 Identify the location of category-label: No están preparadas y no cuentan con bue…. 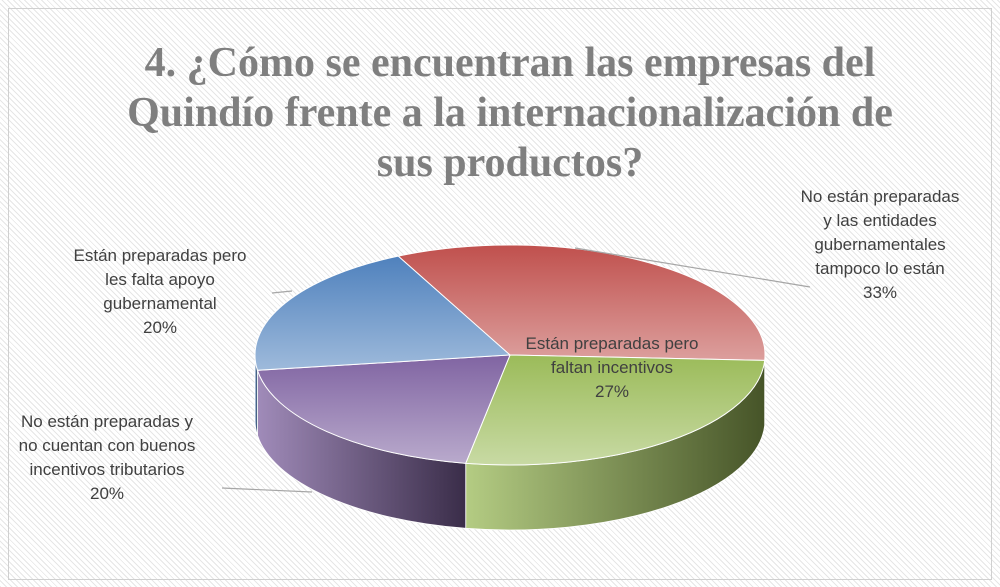
(107, 445).